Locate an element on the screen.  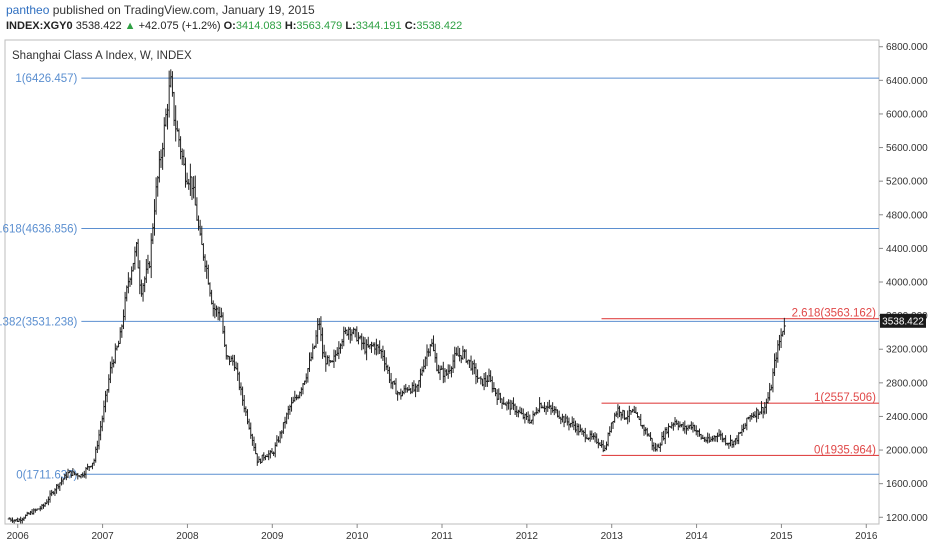
fib-right-label: 1(2557.506) is located at coordinates (845, 398).